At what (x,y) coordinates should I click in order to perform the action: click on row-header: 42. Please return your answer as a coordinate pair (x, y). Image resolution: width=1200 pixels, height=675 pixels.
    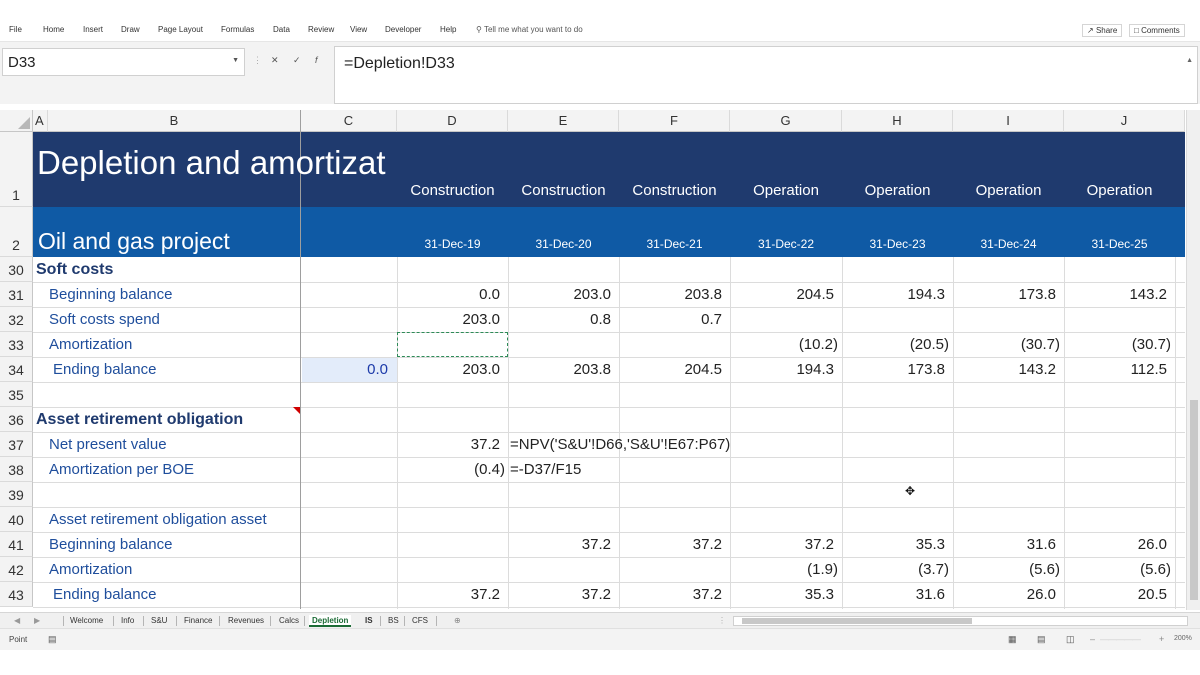
    Looking at the image, I should click on (16, 569).